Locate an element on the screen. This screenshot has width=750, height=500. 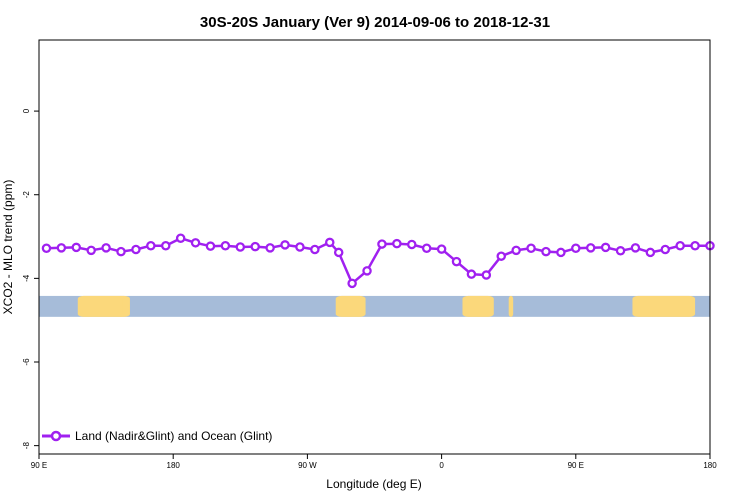
surface-band is located at coordinates (374, 306).